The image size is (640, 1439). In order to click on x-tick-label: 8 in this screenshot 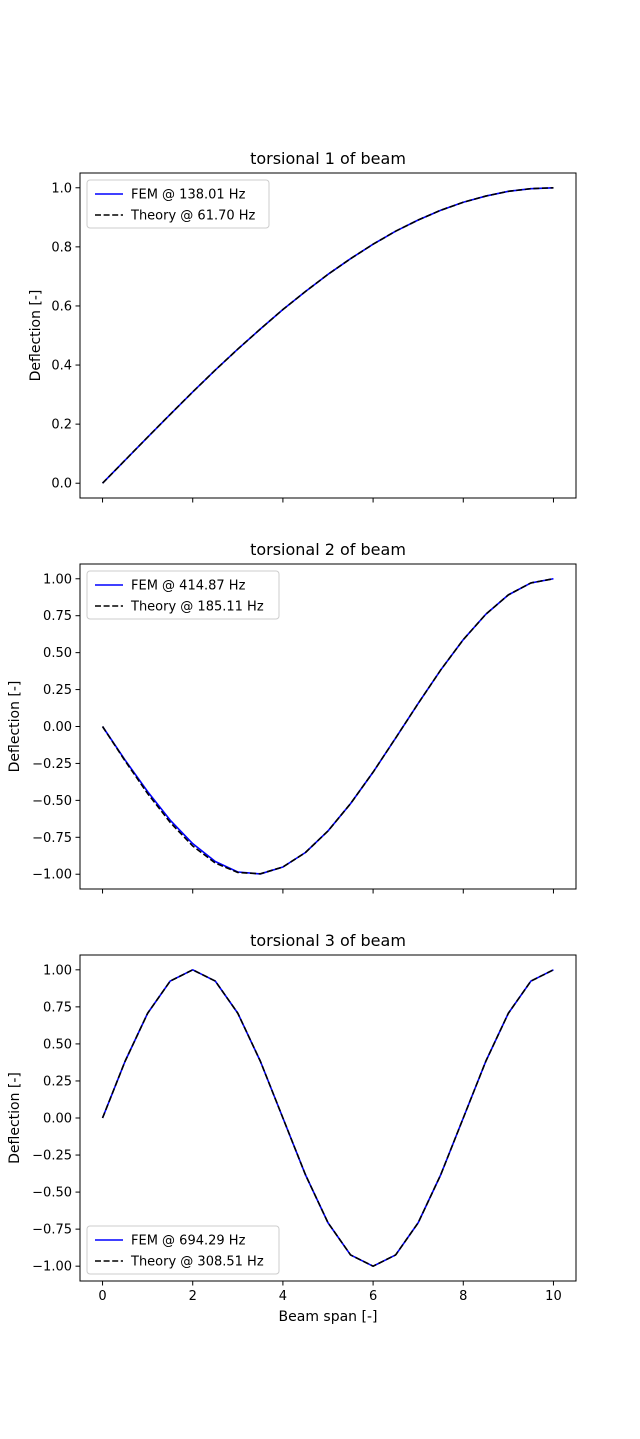, I will do `click(463, 1296)`.